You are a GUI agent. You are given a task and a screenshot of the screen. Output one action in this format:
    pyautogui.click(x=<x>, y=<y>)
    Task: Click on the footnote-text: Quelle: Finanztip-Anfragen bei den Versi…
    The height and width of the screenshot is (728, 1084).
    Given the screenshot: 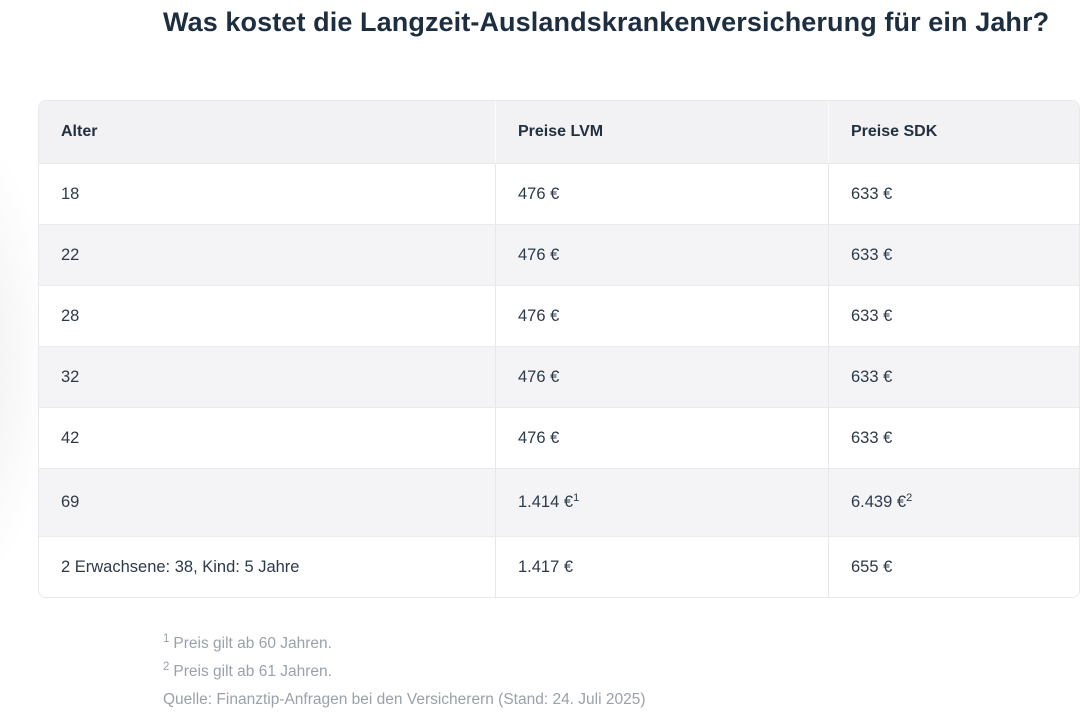 What is the action you would take?
    pyautogui.click(x=404, y=699)
    